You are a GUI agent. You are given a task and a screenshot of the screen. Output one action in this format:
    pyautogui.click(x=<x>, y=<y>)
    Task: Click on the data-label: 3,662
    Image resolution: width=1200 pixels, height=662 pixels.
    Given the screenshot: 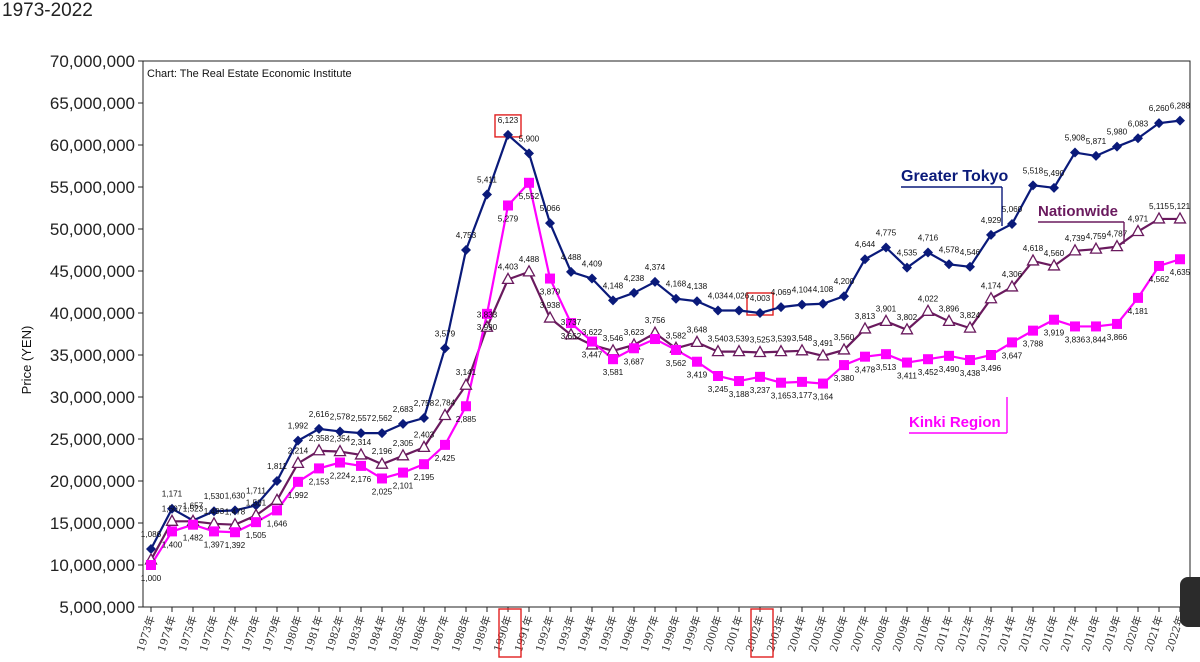 What is the action you would take?
    pyautogui.click(x=571, y=336)
    